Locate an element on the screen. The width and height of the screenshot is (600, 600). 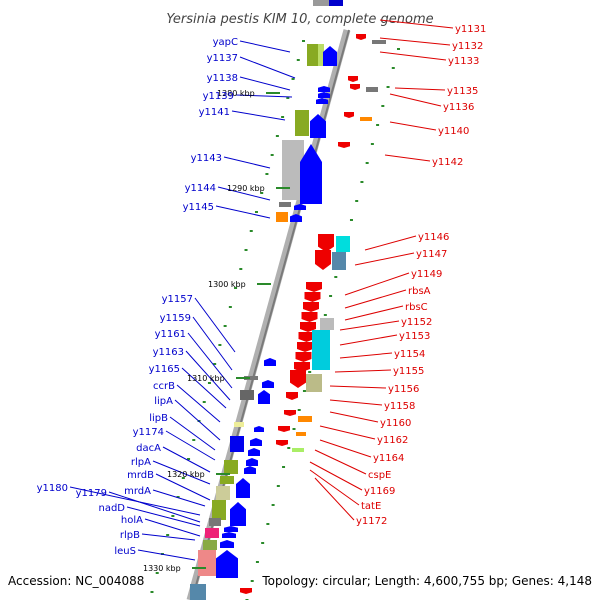
scale-label: 1320 kbp is located at coordinates (186, 474).